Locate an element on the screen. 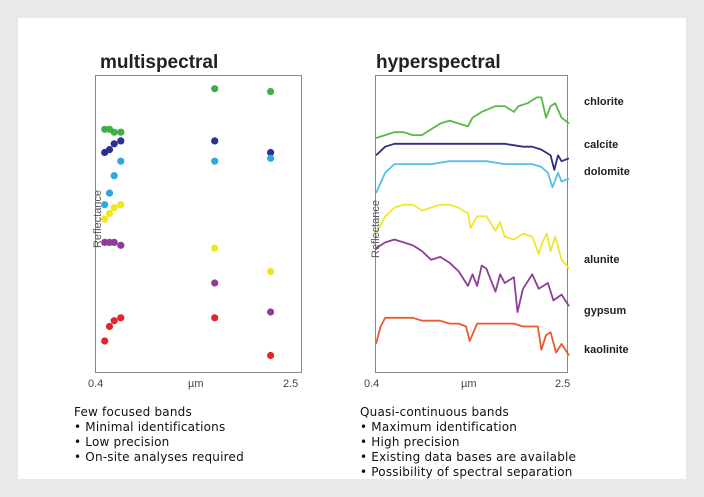 The height and width of the screenshot is (497, 704). multispectral-title: multispectral is located at coordinates (159, 62).